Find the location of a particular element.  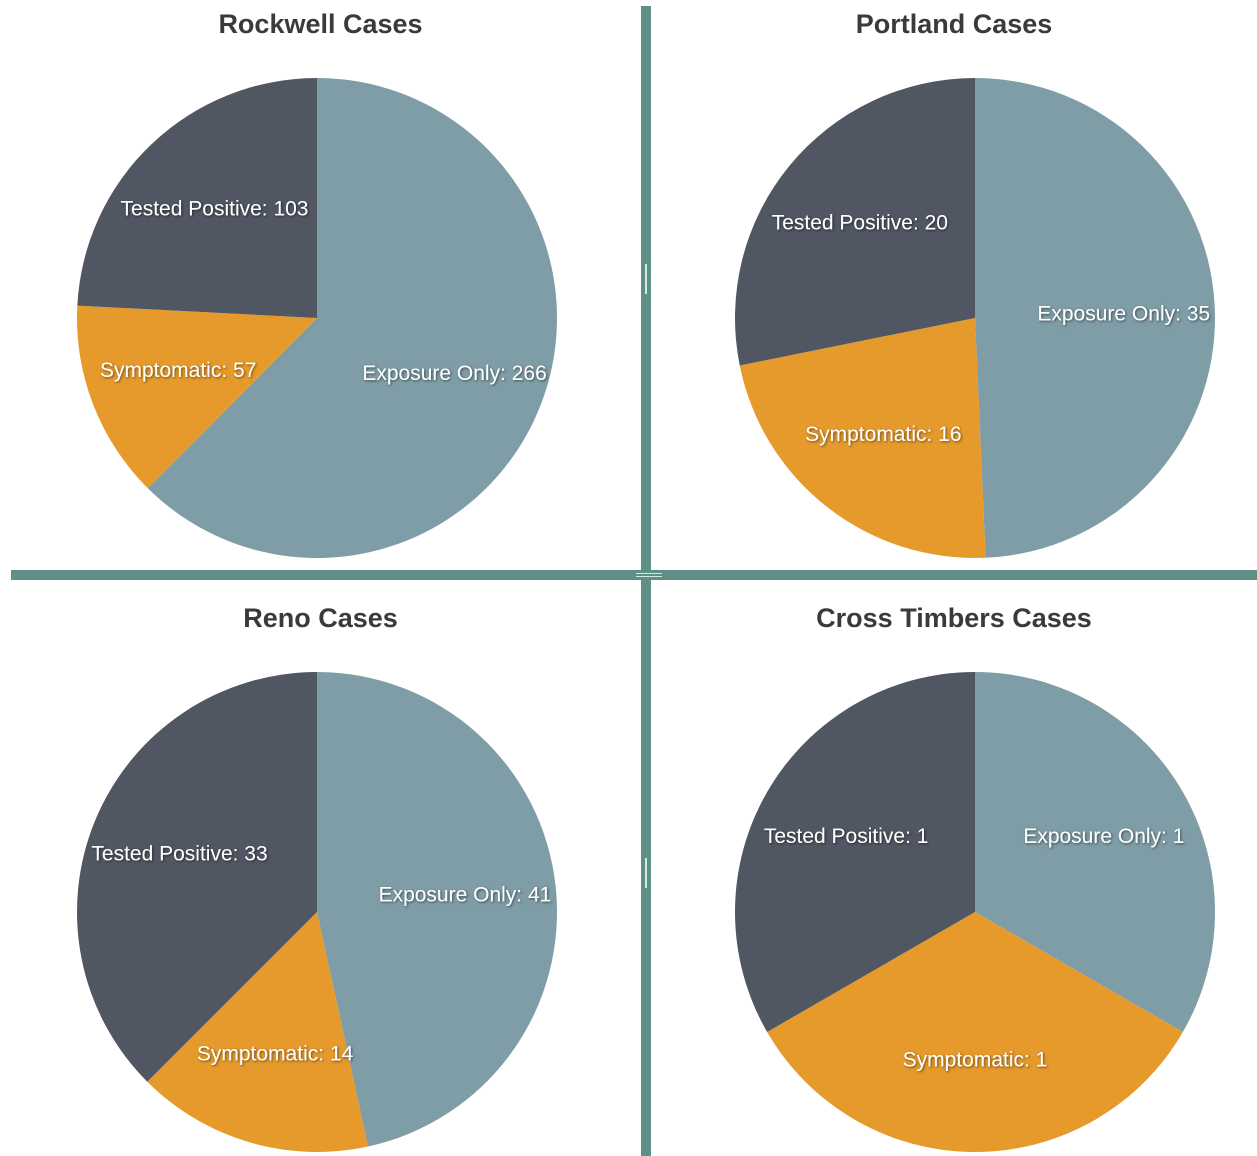

slice-label-tested-positive: Tested Positive: 1 is located at coordinates (846, 836).